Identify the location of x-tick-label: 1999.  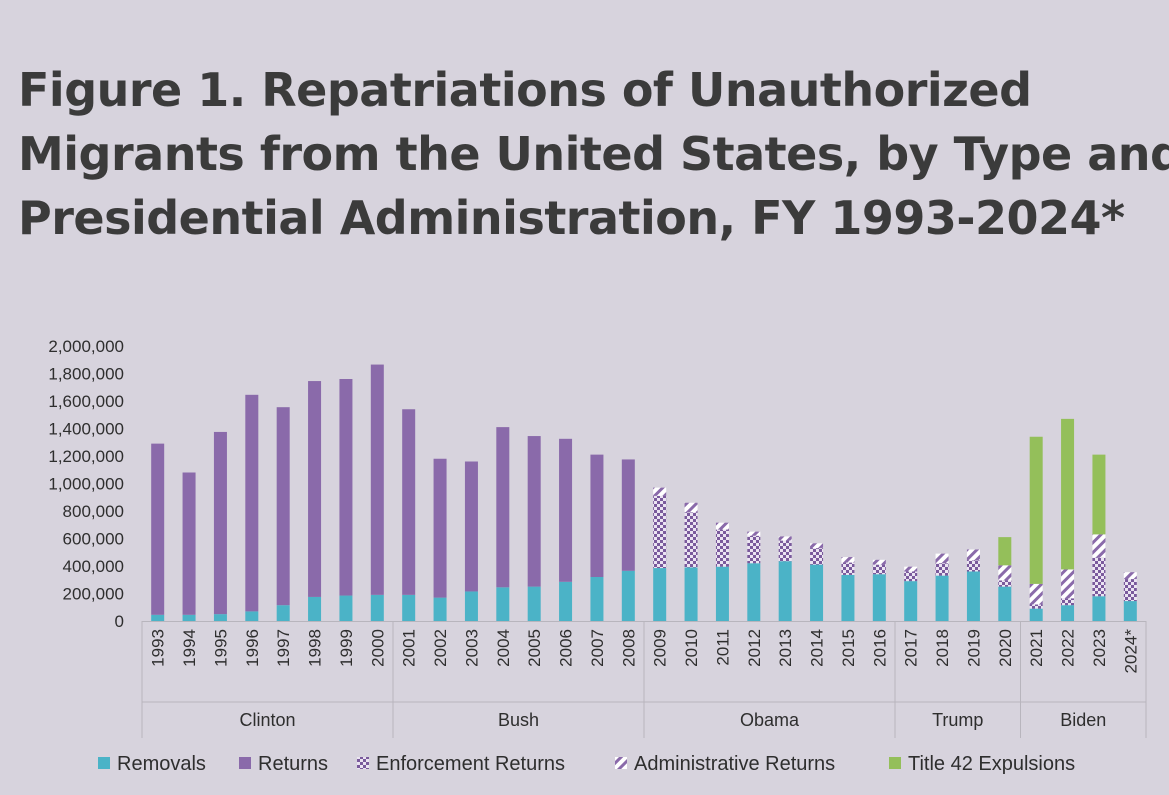
(346, 648).